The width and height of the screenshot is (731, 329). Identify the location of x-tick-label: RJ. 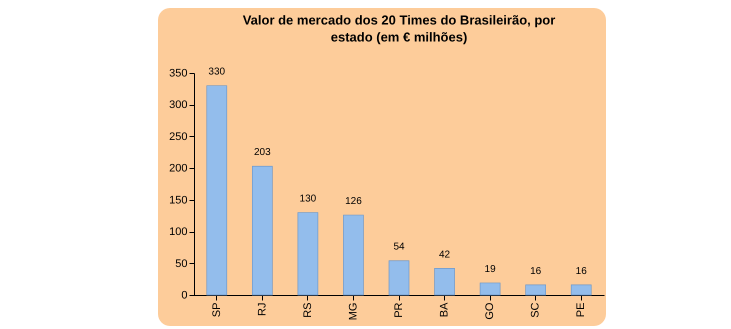
(262, 309).